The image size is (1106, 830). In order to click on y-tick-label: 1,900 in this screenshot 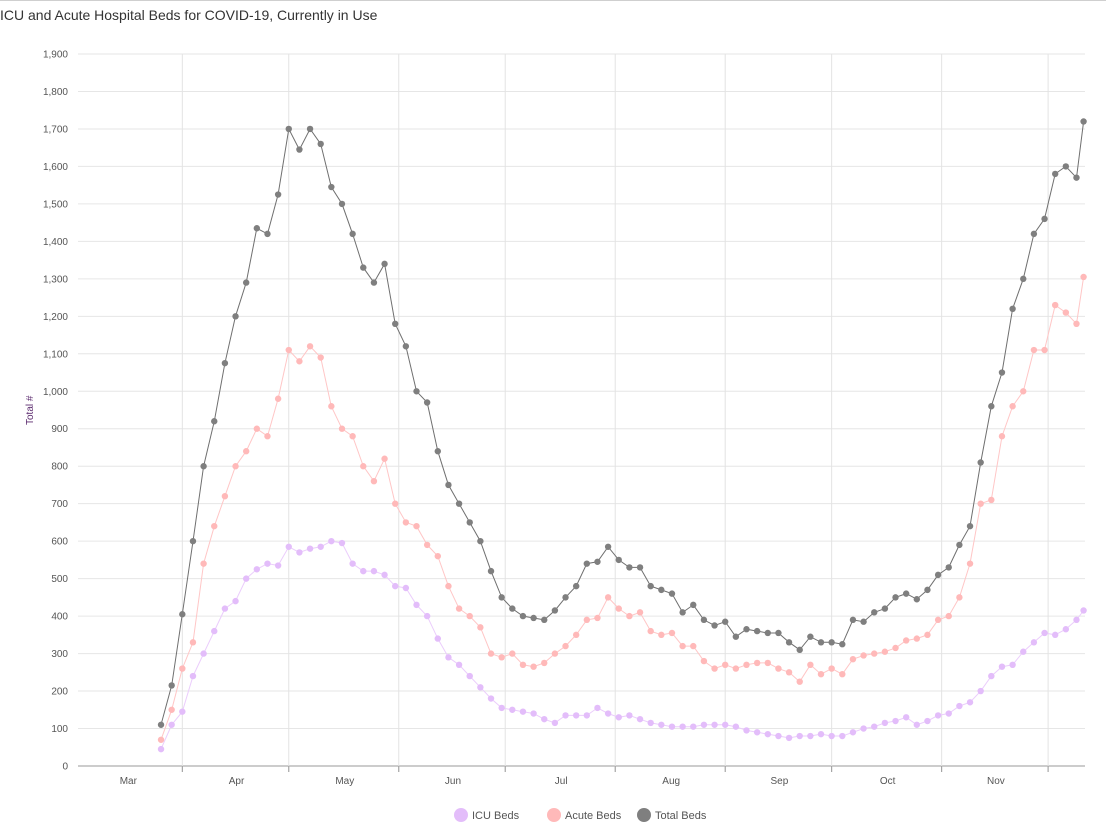, I will do `click(55, 55)`.